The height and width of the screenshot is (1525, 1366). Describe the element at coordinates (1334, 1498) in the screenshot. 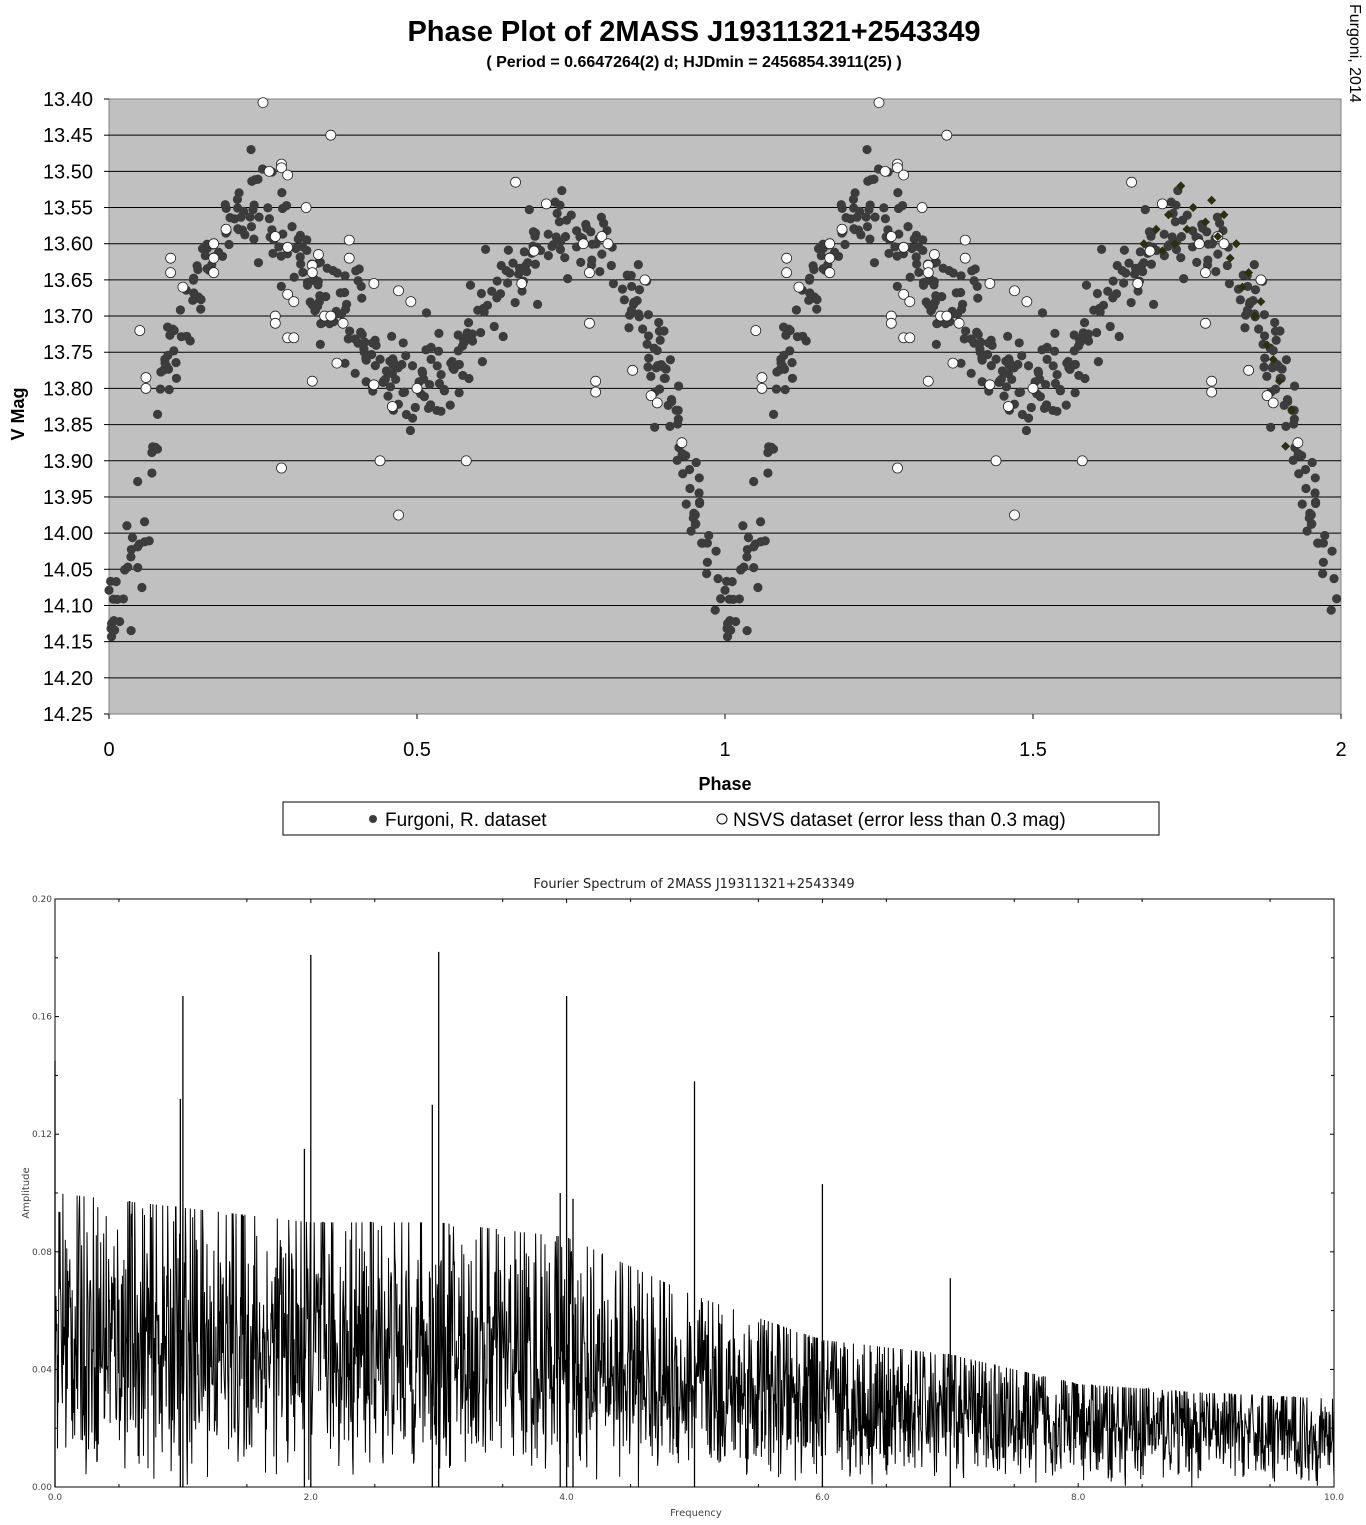

I see `fourier-x-tick-label: 10.0` at that location.